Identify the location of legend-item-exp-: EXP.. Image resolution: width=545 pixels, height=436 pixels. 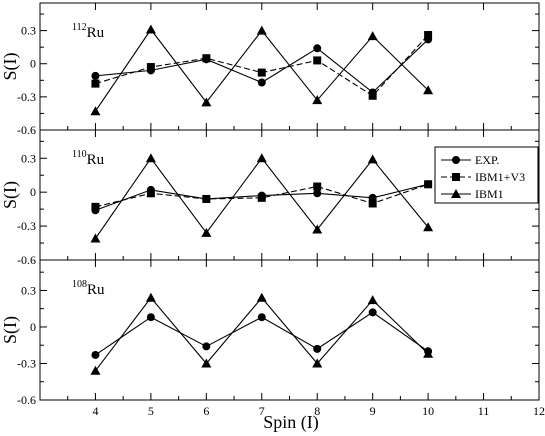
(470, 160).